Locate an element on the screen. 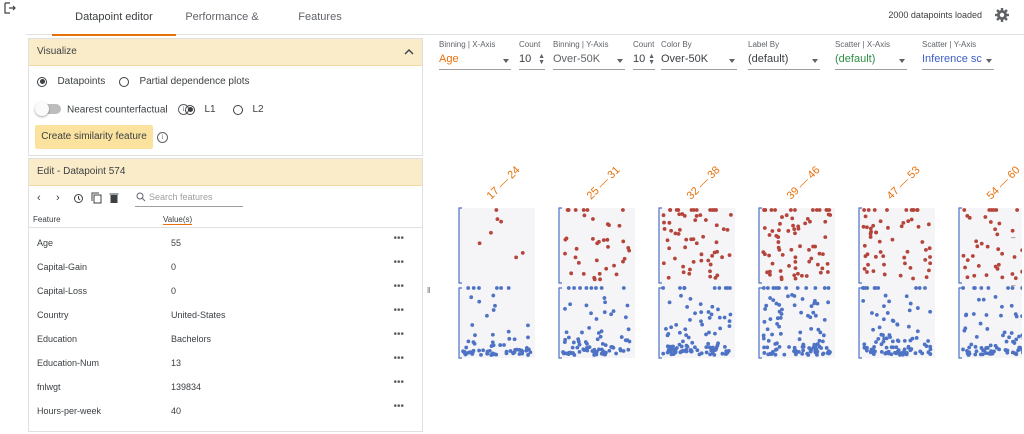 This screenshot has width=1024, height=434. scatter-x-value: (default) is located at coordinates (871, 61).